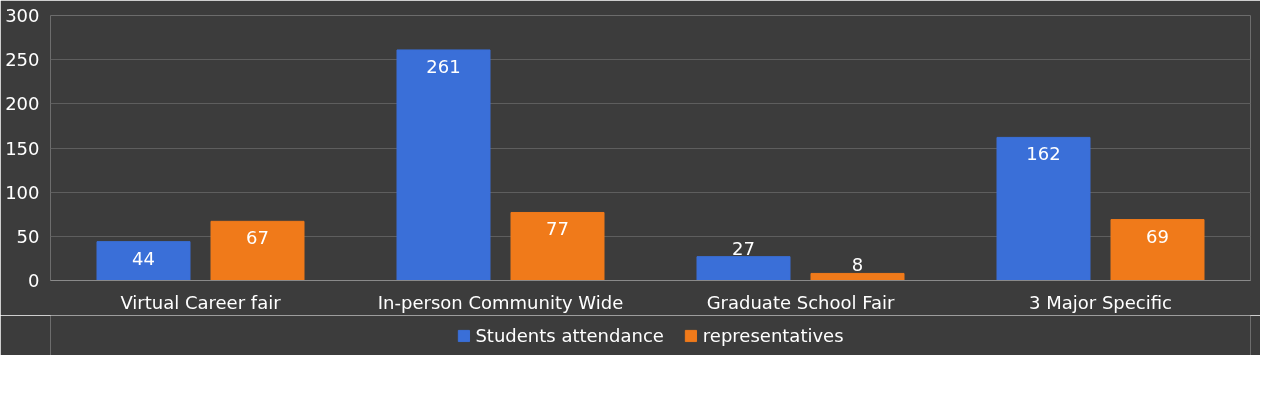  Describe the element at coordinates (500, 302) in the screenshot. I see `x-tick-label: In-person Community Wide` at that location.